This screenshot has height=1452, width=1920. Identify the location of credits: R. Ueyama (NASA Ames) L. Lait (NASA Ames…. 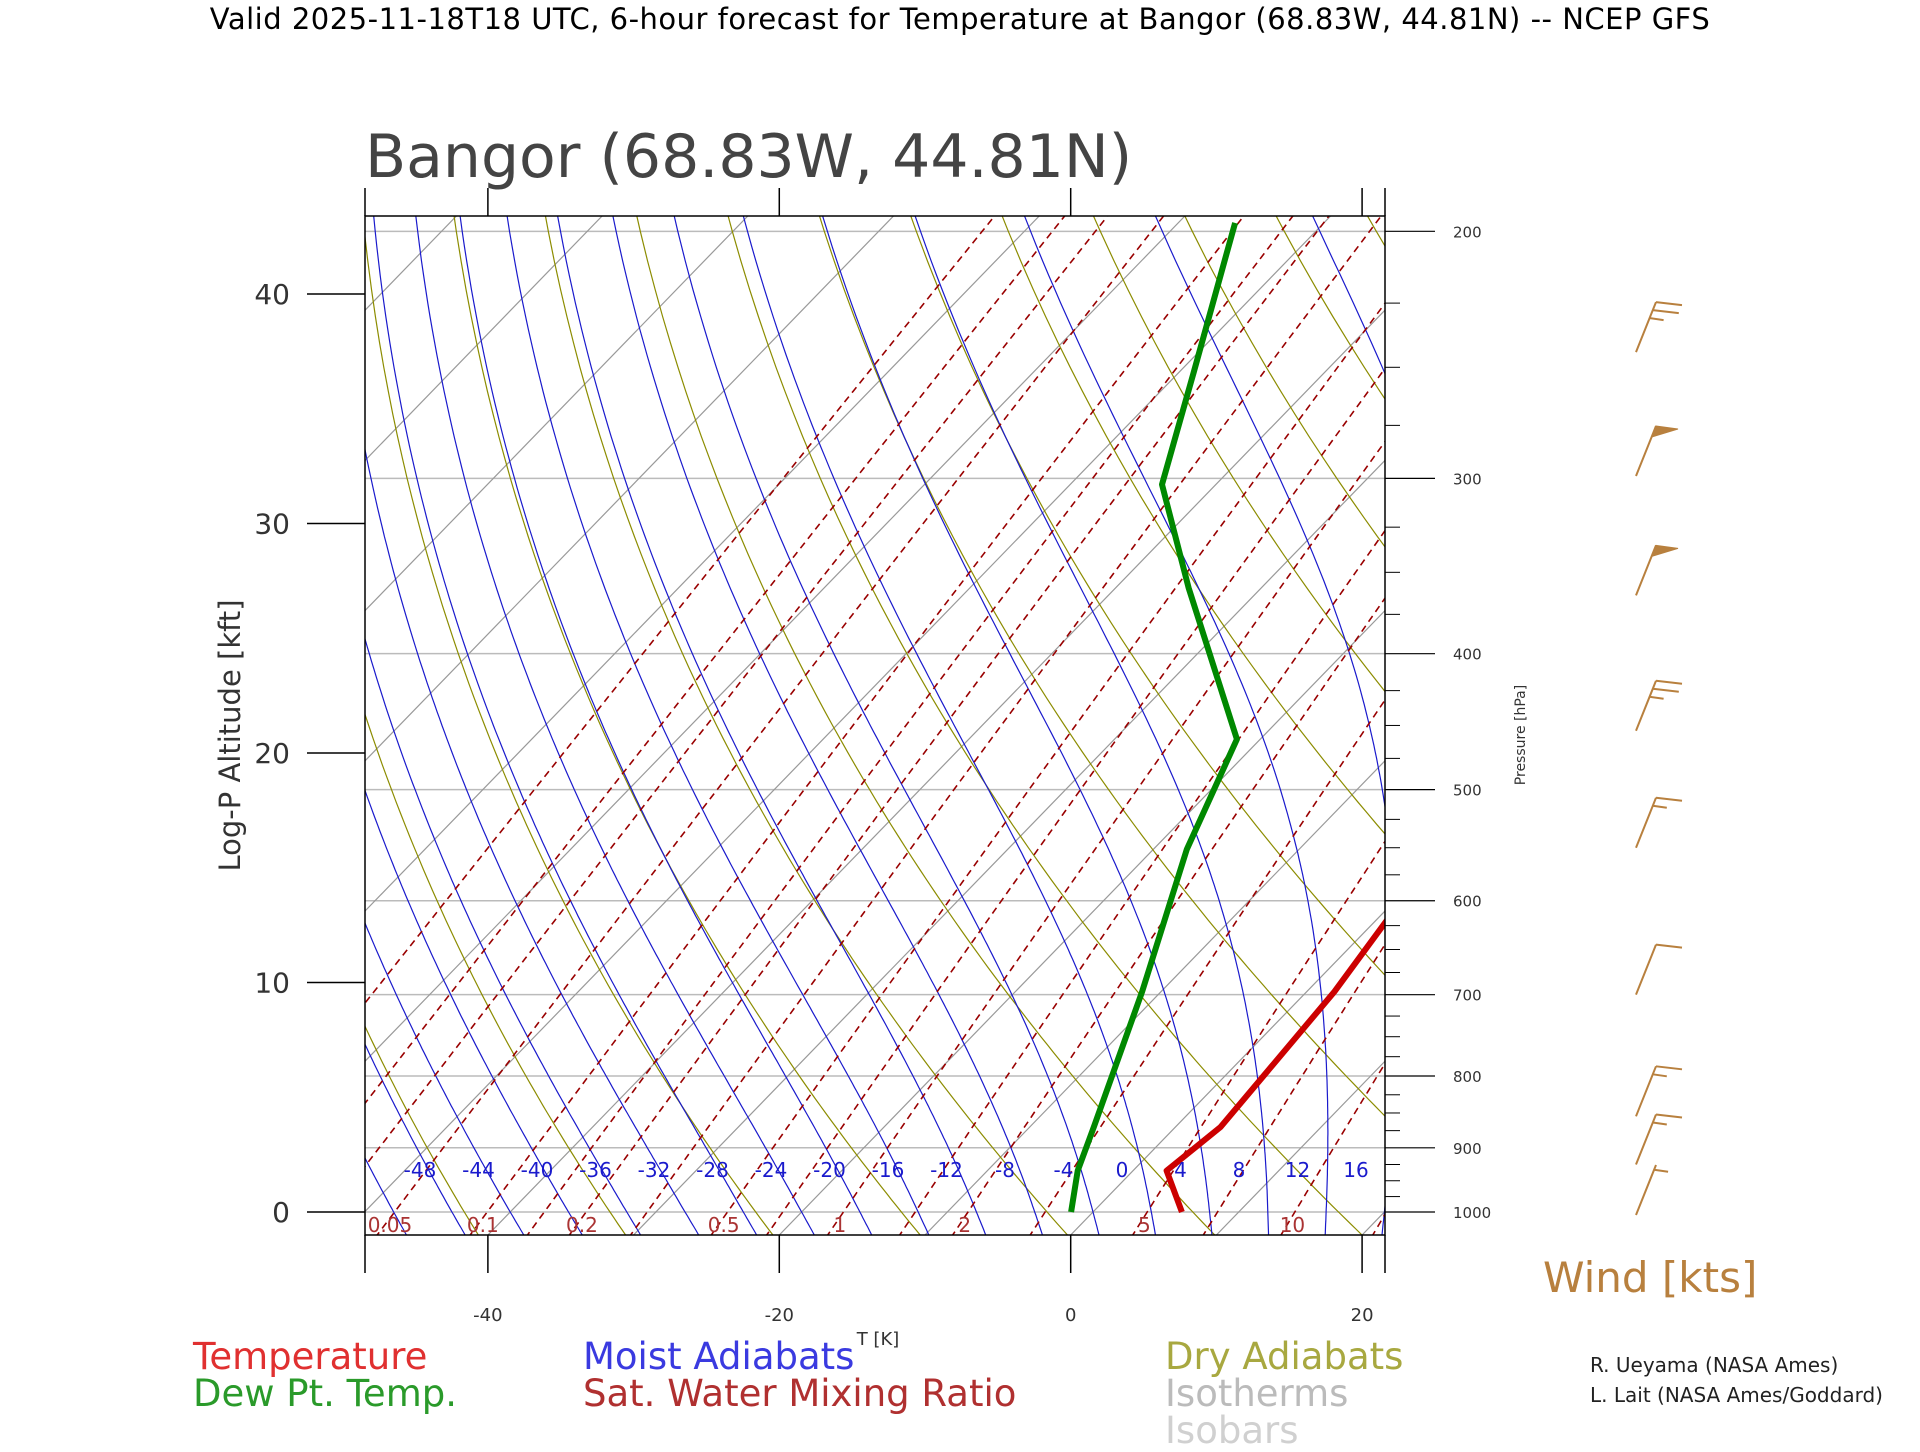
(1736, 1380).